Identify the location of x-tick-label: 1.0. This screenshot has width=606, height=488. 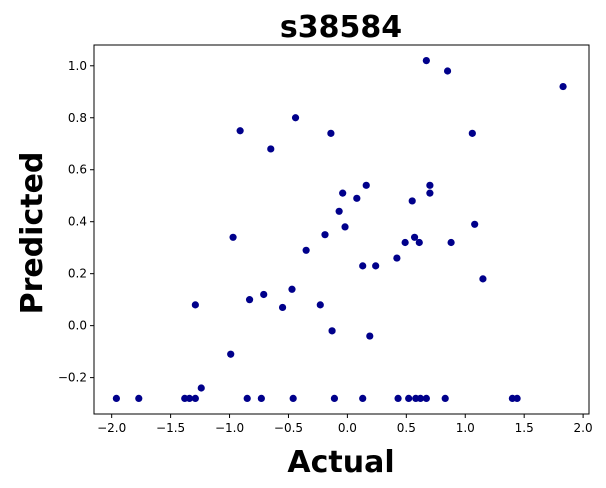
(465, 428).